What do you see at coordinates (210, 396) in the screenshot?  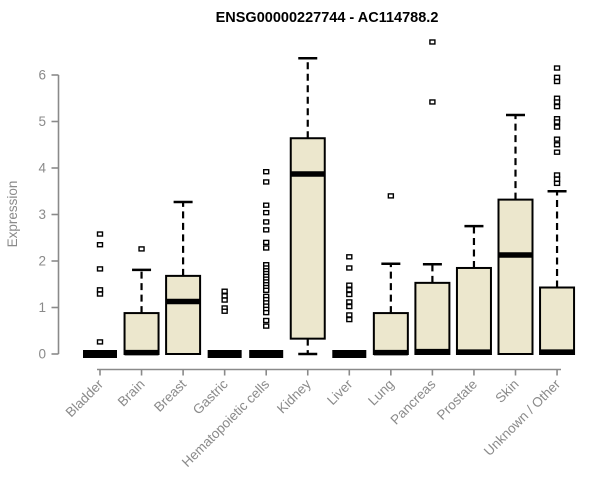 I see `x-tick-label-gastric: Gastric` at bounding box center [210, 396].